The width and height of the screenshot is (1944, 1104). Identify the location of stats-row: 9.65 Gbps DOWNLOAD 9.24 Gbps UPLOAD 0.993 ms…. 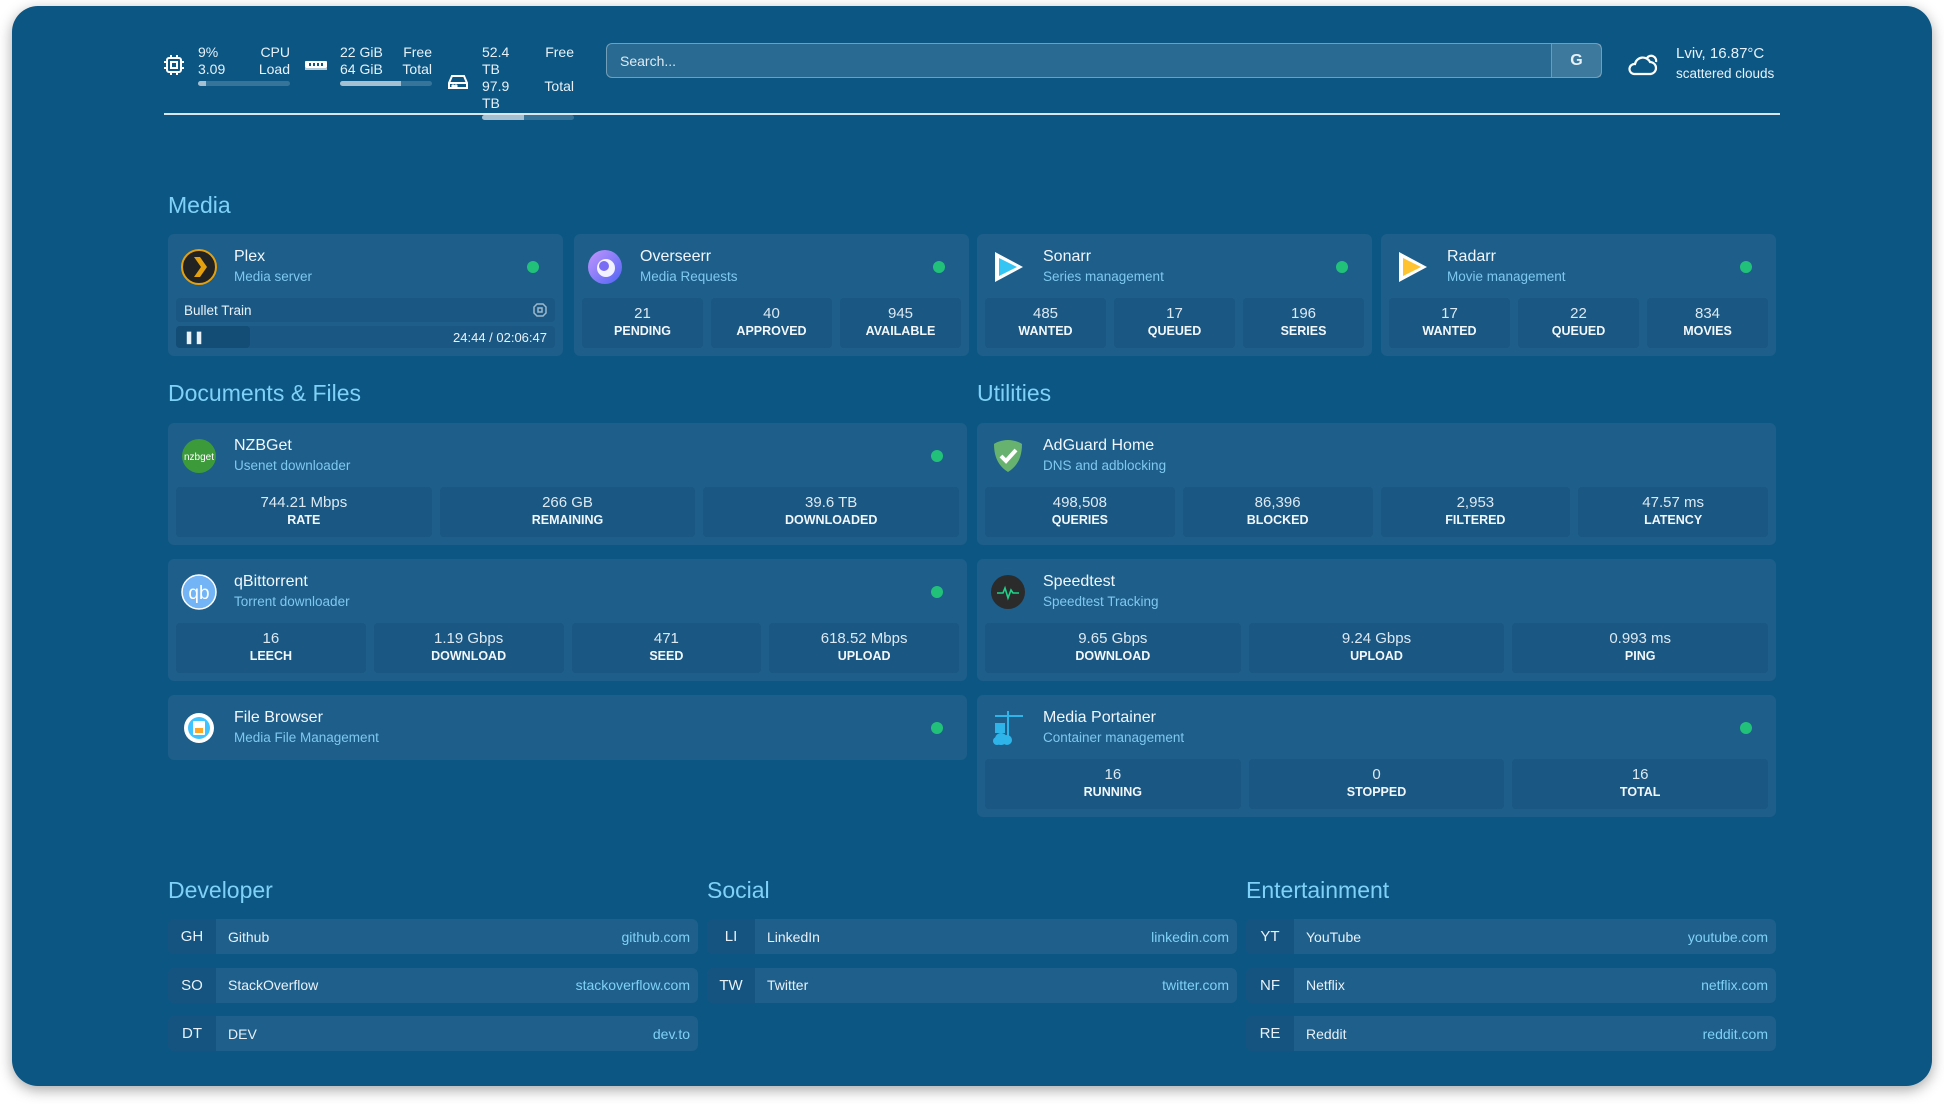
(1377, 648).